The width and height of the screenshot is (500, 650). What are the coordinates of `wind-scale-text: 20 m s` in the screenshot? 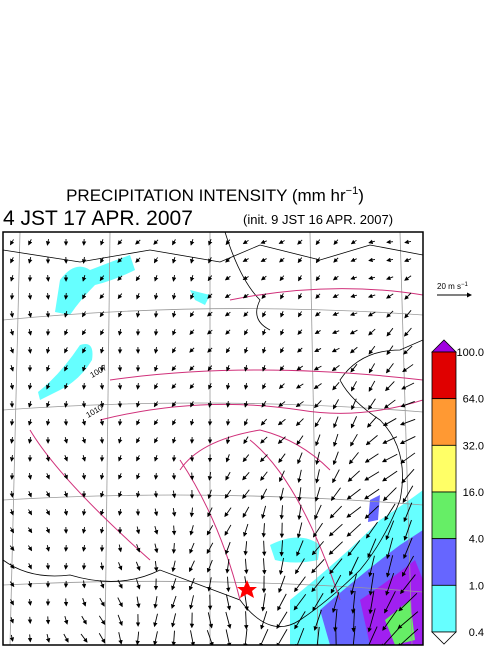 It's located at (449, 286).